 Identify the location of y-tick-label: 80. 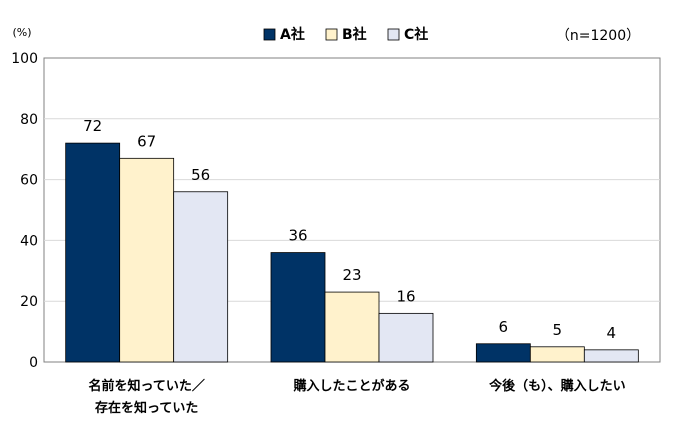
(29, 120).